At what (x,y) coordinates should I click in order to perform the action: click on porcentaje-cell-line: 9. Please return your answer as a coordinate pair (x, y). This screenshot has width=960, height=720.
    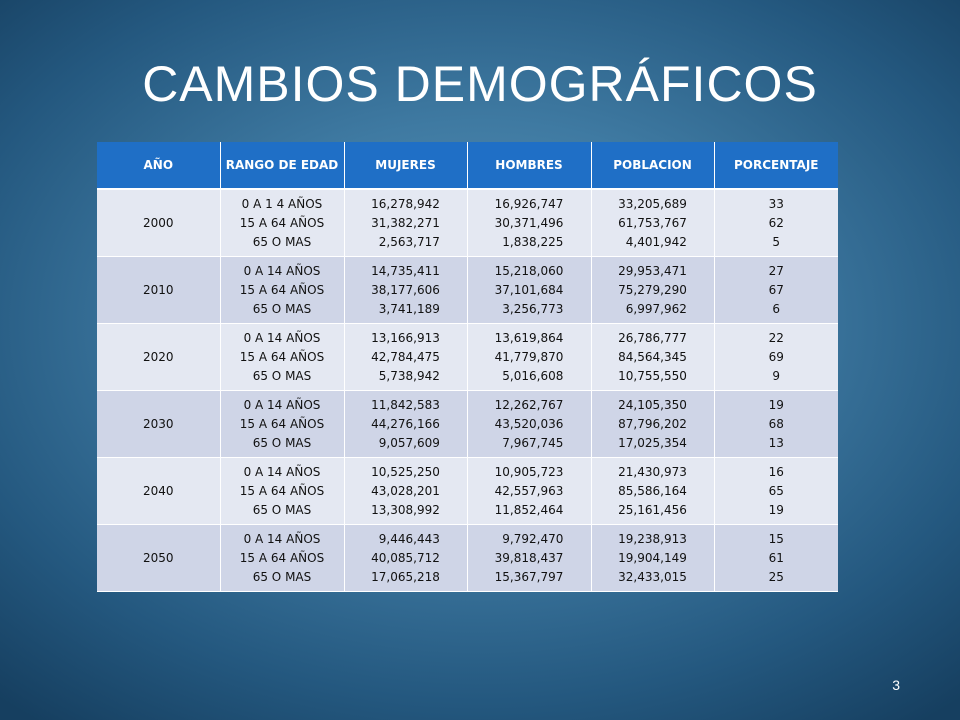
    Looking at the image, I should click on (776, 375).